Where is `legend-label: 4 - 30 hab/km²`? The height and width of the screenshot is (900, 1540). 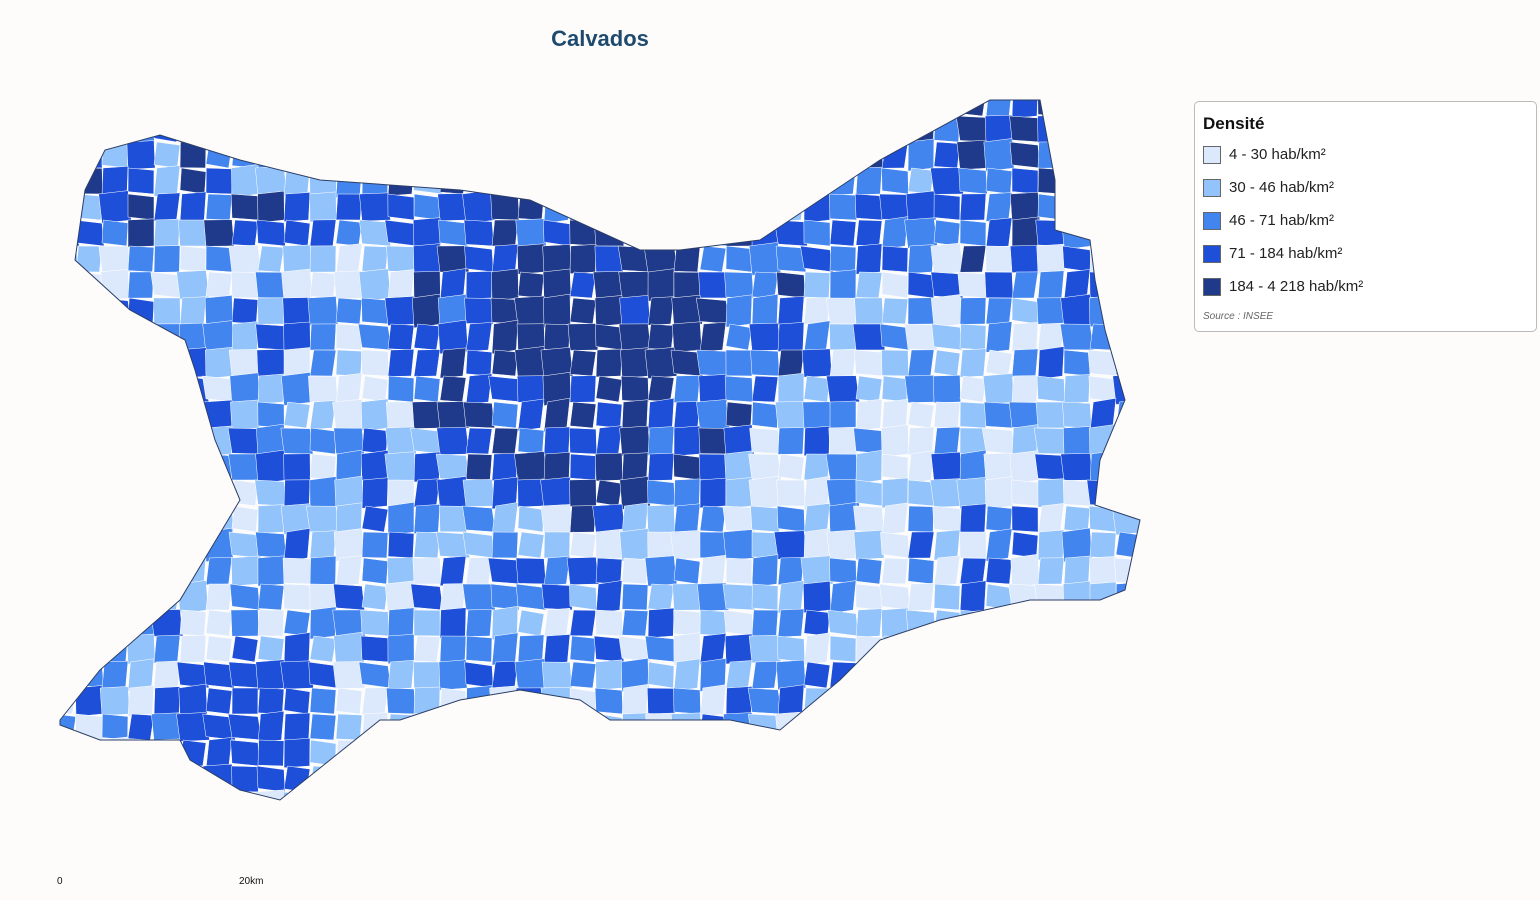
legend-label: 4 - 30 hab/km² is located at coordinates (1277, 154).